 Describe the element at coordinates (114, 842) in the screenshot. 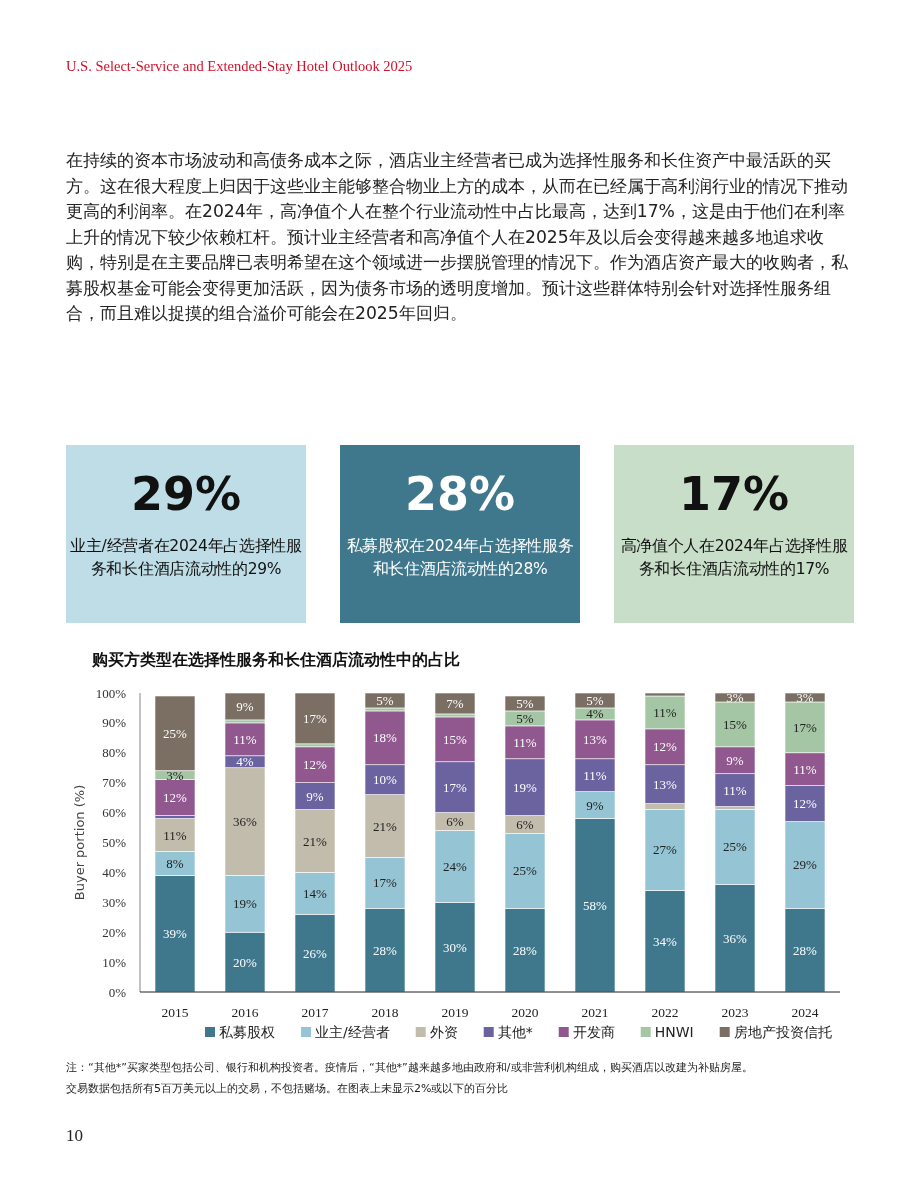

I see `y-tick-label: 50%` at that location.